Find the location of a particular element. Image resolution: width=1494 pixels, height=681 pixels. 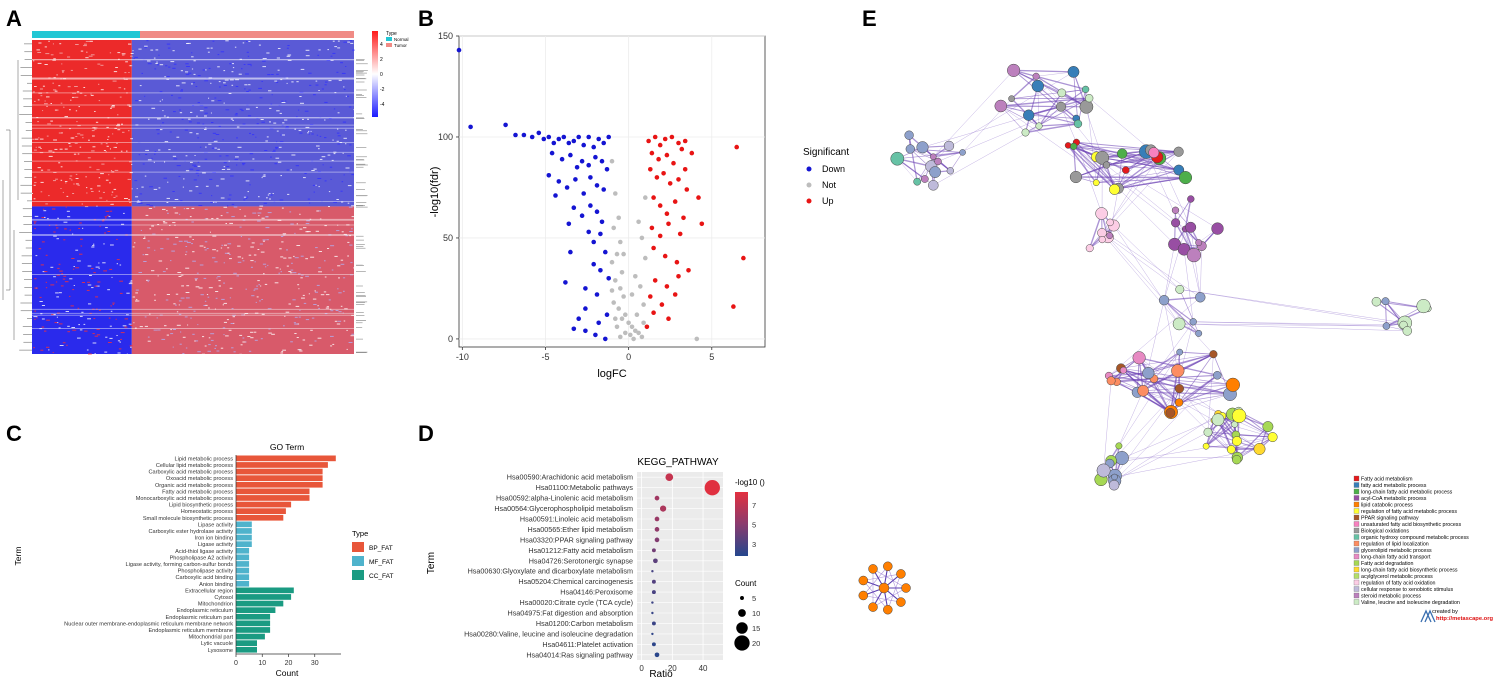

kegg-term-label: Hsa04975:Fat digestion and absorption is located at coordinates (570, 613).